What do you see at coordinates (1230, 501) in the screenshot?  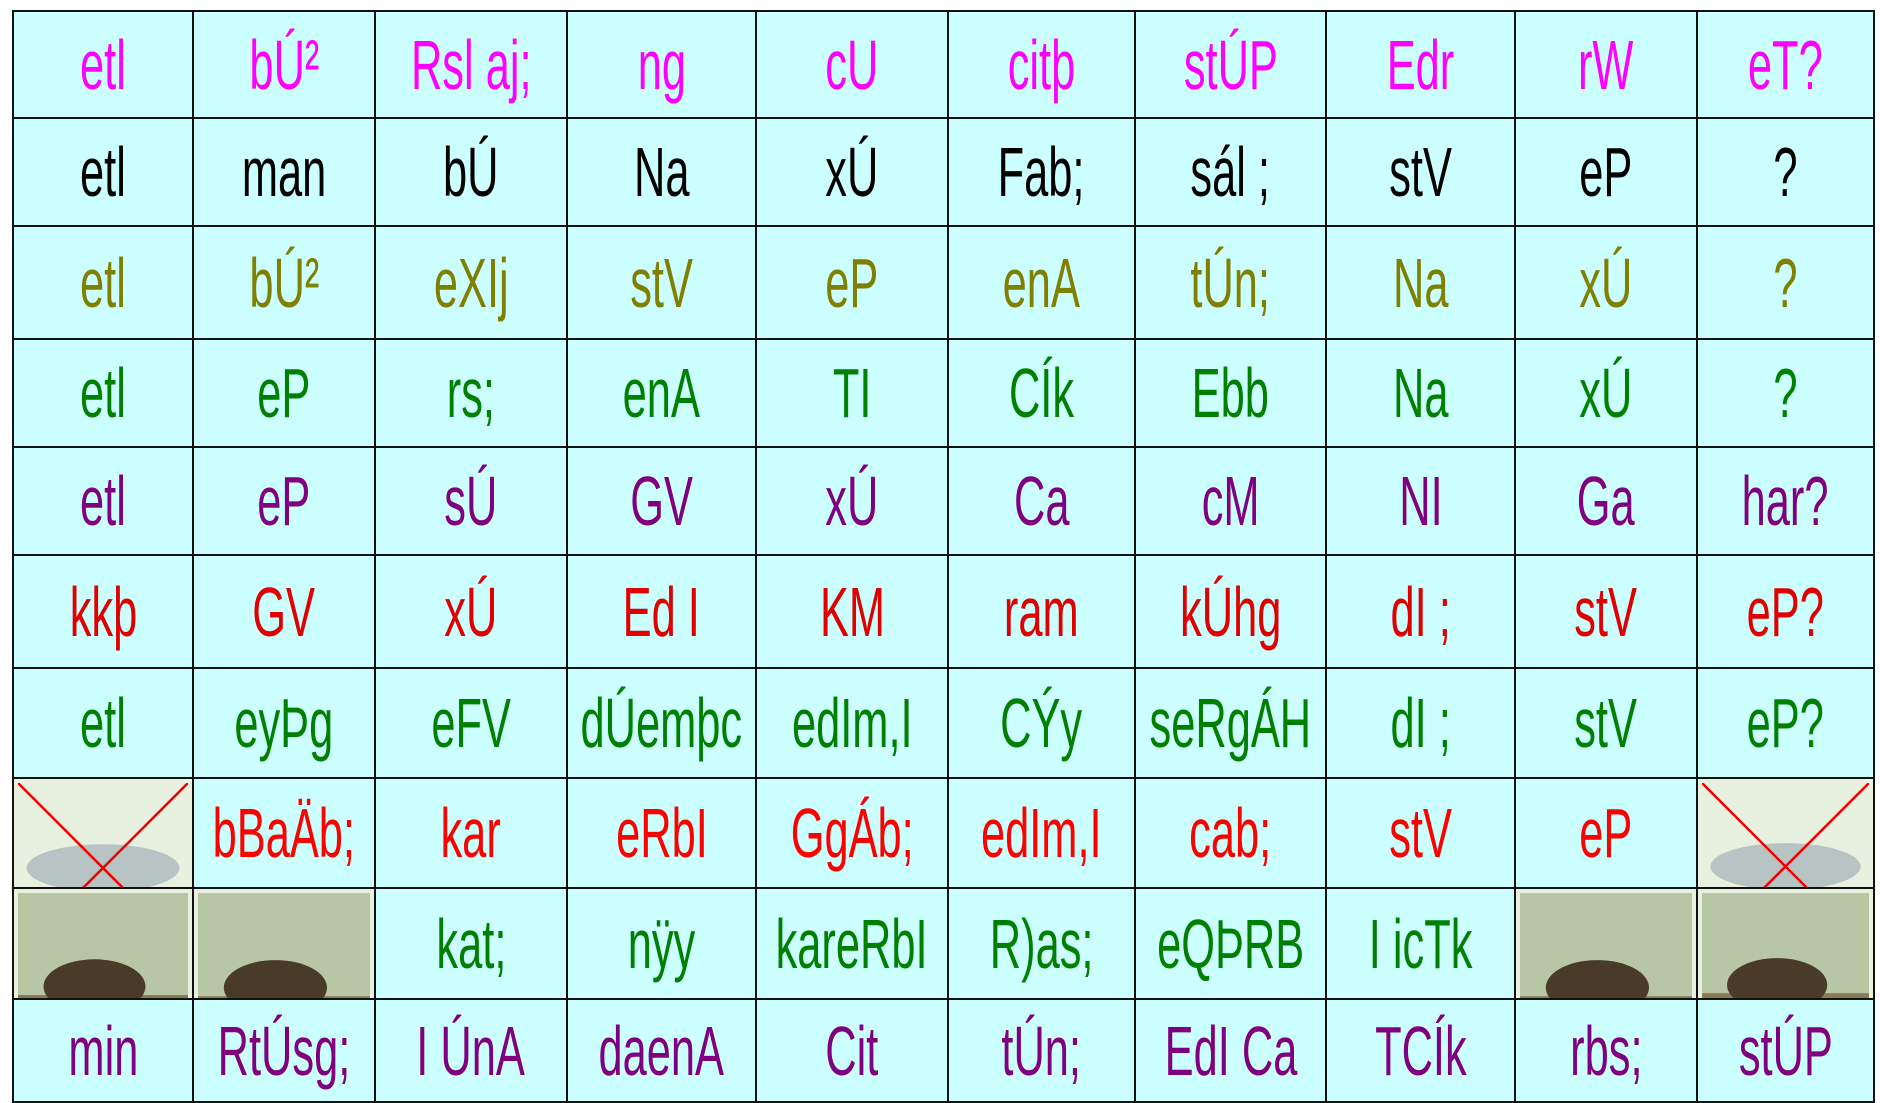 I see `cell-text: cM` at bounding box center [1230, 501].